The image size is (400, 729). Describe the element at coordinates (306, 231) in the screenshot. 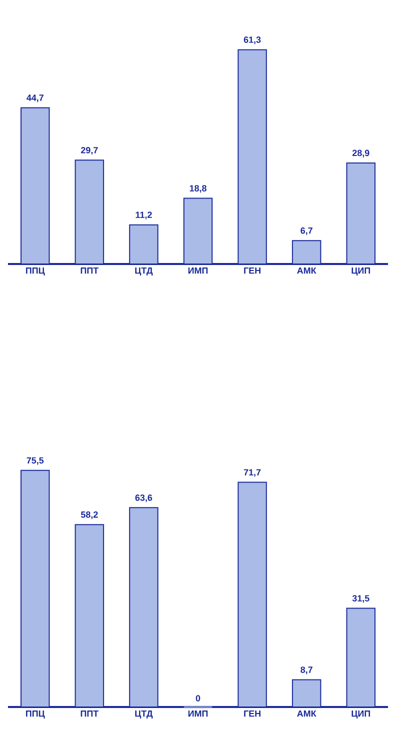

I see `data-label: 6,7` at that location.